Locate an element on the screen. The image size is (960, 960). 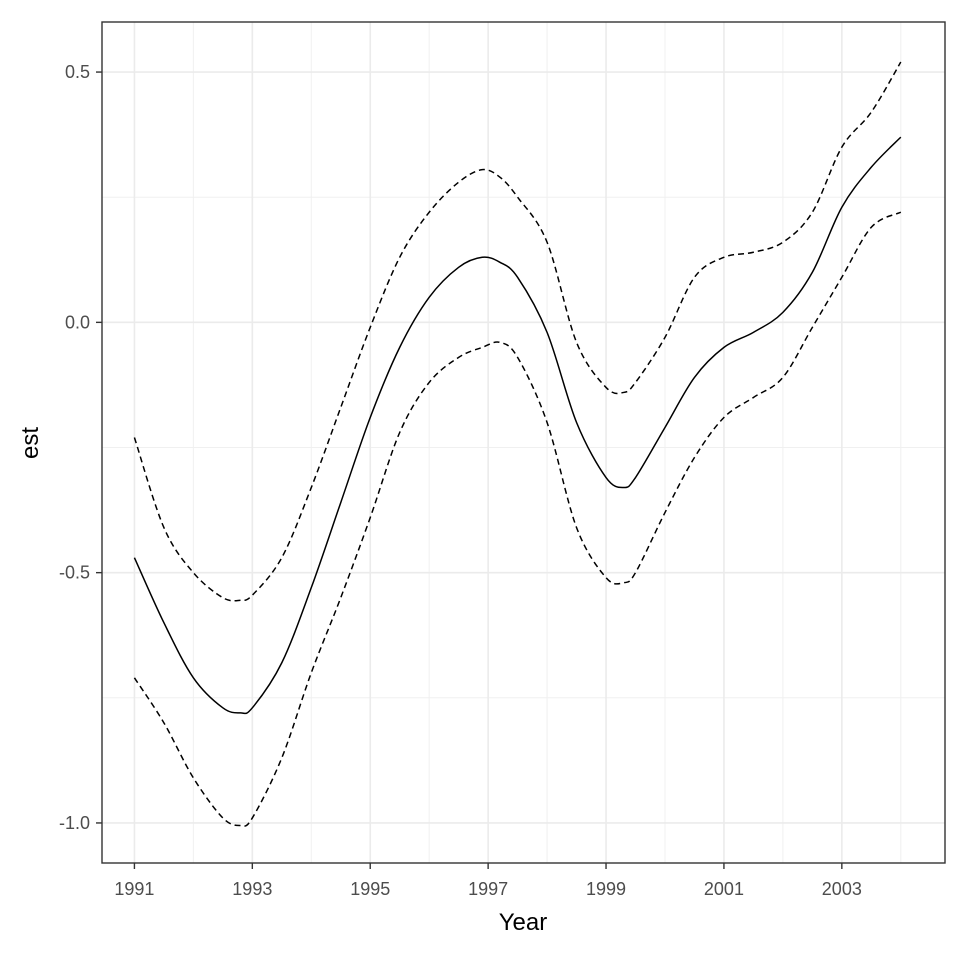
x-tick-label: 1997 is located at coordinates (488, 889).